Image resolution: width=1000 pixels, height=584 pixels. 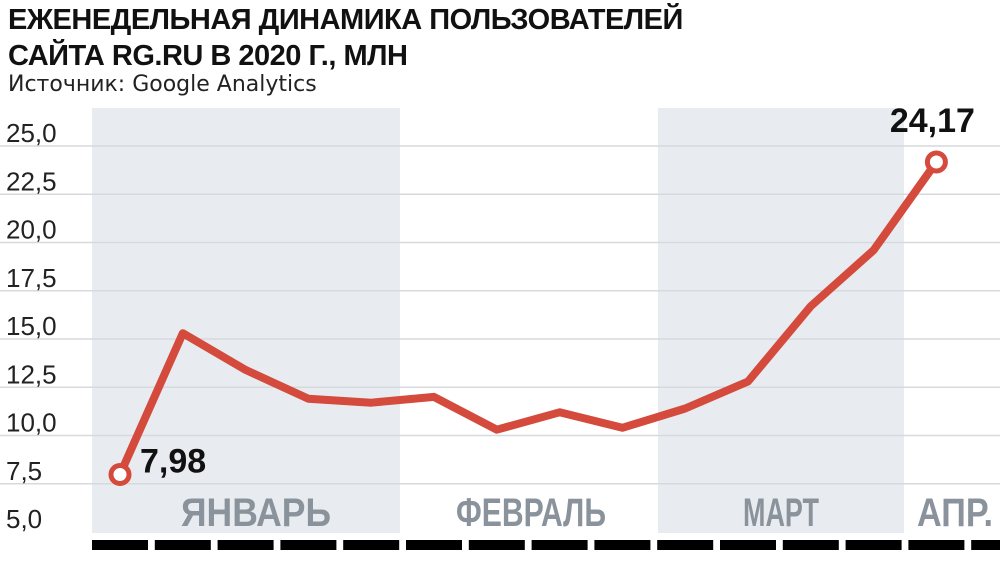 I want to click on y-tick-label: 22,5, so click(x=31, y=181).